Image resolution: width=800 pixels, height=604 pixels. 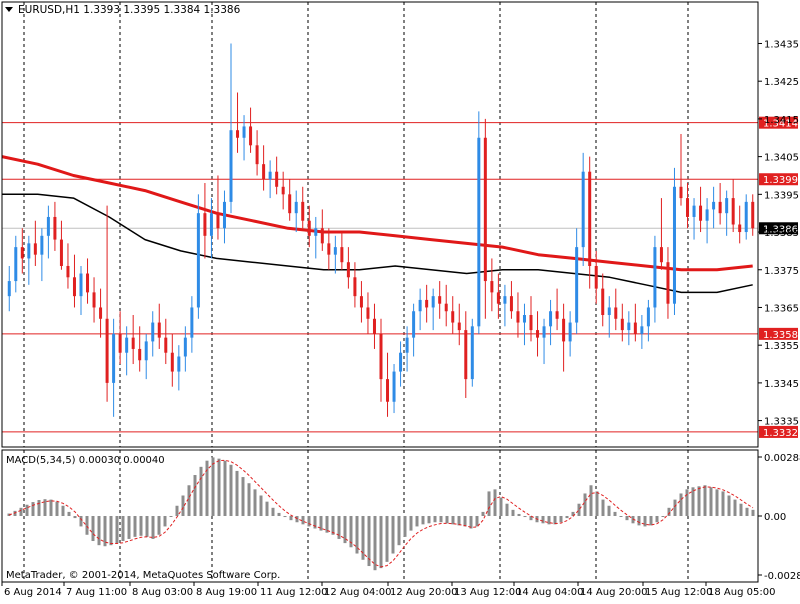 I want to click on price-axis-label: 1.3335, so click(x=781, y=422).